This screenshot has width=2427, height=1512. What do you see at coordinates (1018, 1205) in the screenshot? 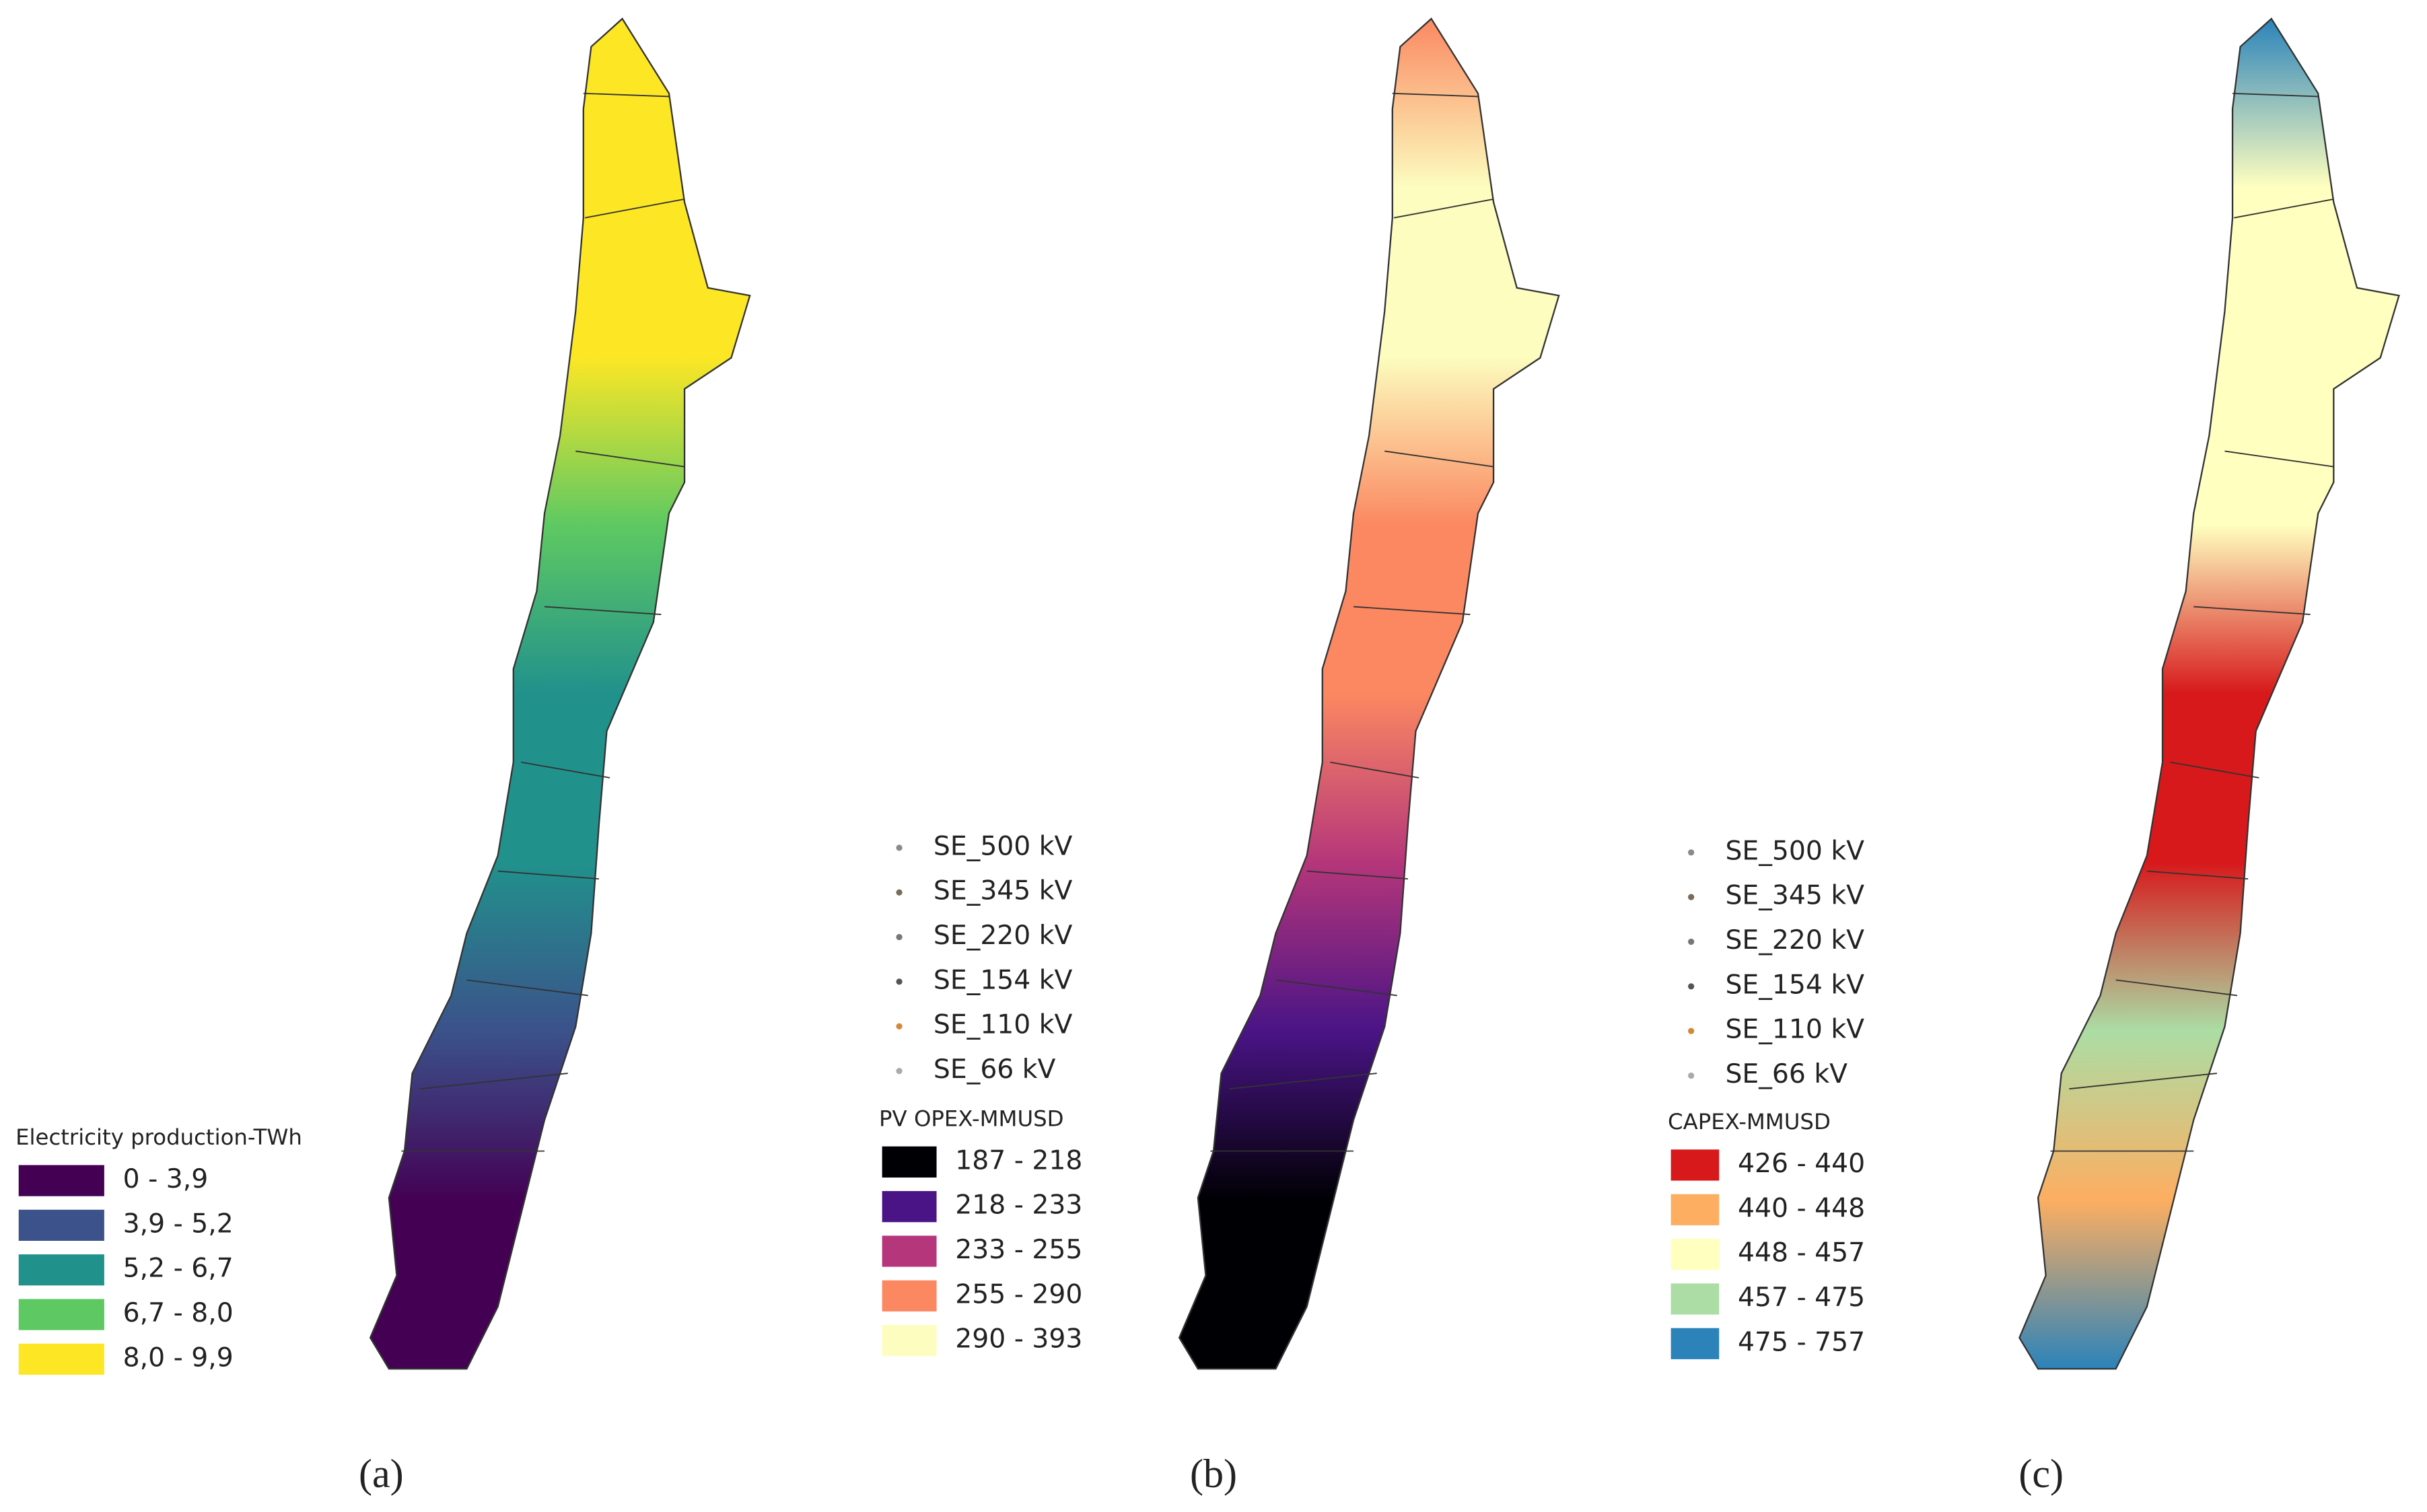
I see `legend-label: 218 - 233` at bounding box center [1018, 1205].